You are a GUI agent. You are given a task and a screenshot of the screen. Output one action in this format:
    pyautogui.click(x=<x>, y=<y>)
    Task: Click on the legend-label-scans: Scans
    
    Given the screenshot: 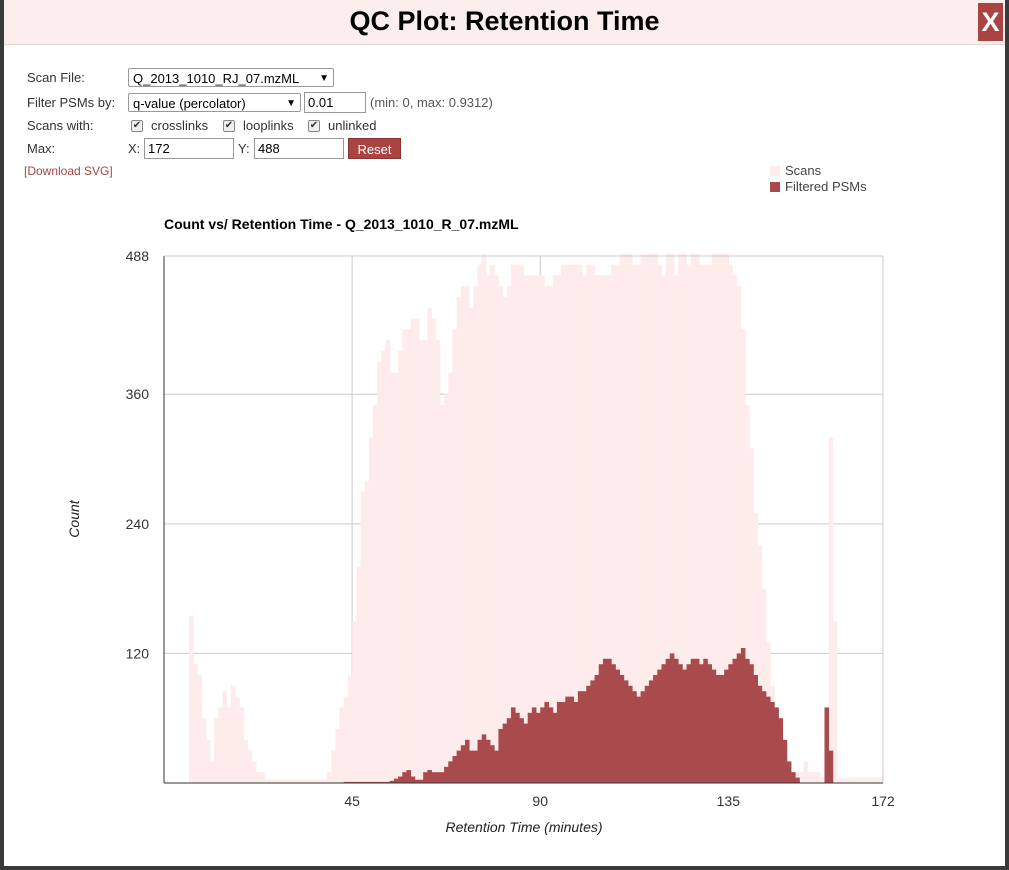 What is the action you would take?
    pyautogui.click(x=803, y=170)
    